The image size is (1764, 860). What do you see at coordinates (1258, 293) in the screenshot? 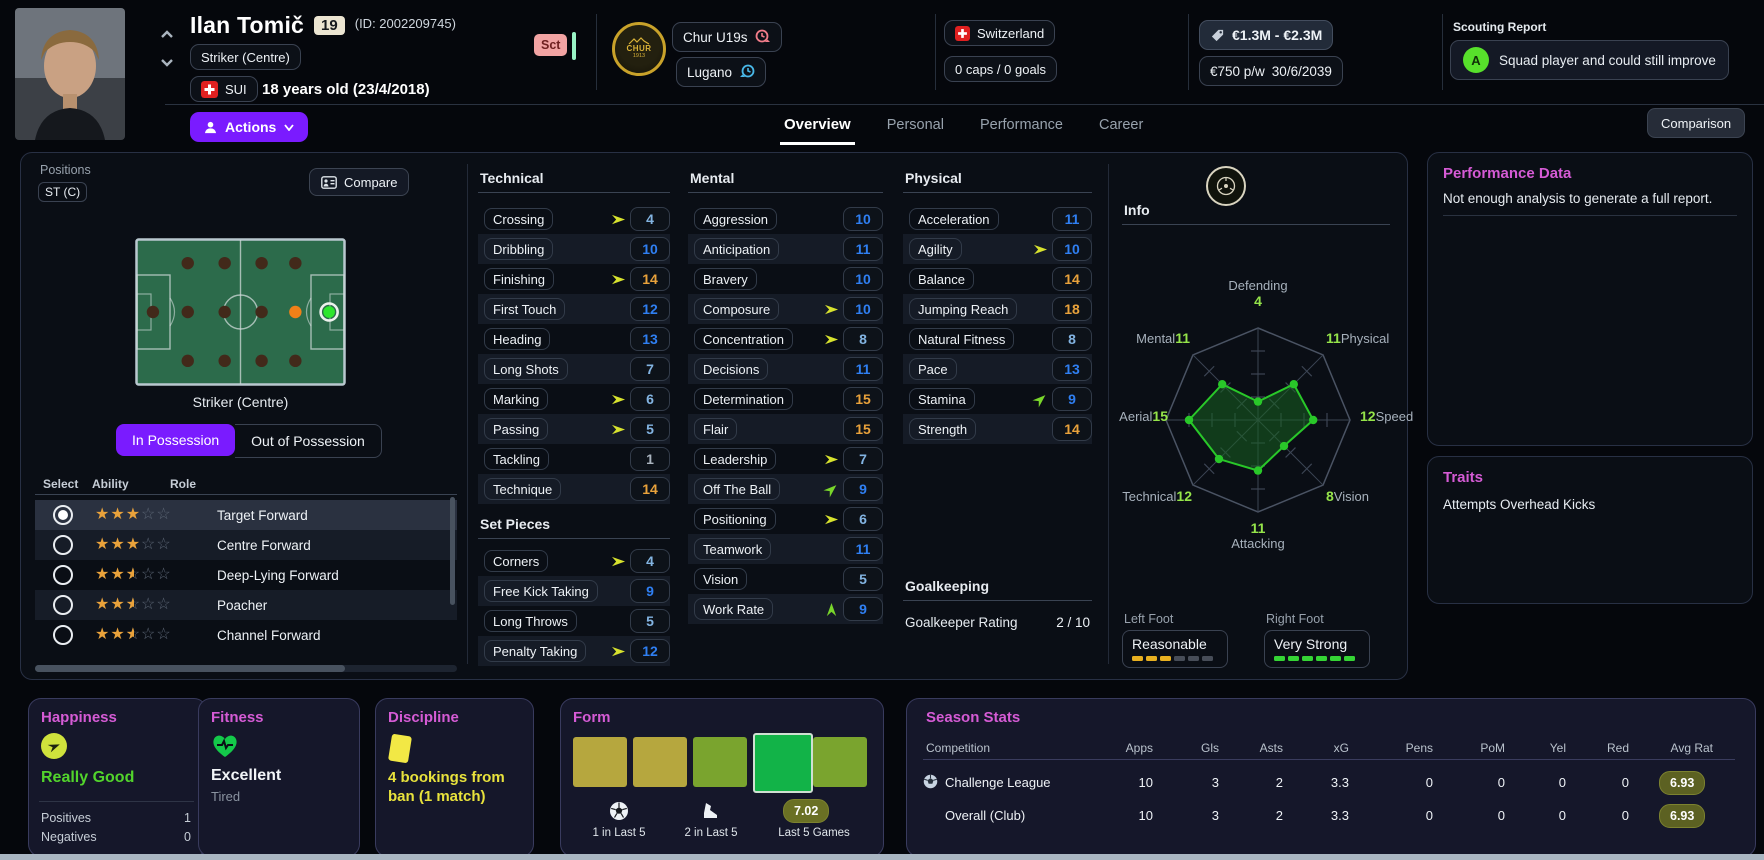
I see `radar-axis-defending: Defending 4` at bounding box center [1258, 293].